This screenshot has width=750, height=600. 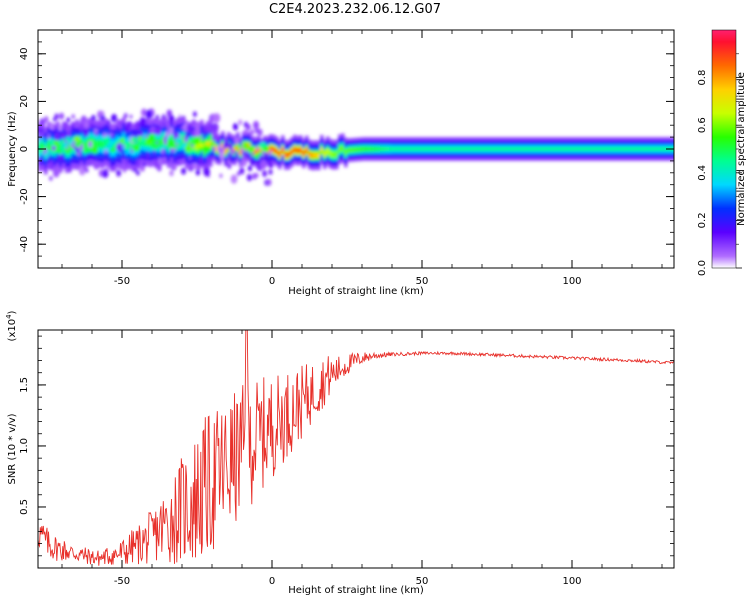 What do you see at coordinates (356, 590) in the screenshot?
I see `snr-xlabel: Height of straight line (km)` at bounding box center [356, 590].